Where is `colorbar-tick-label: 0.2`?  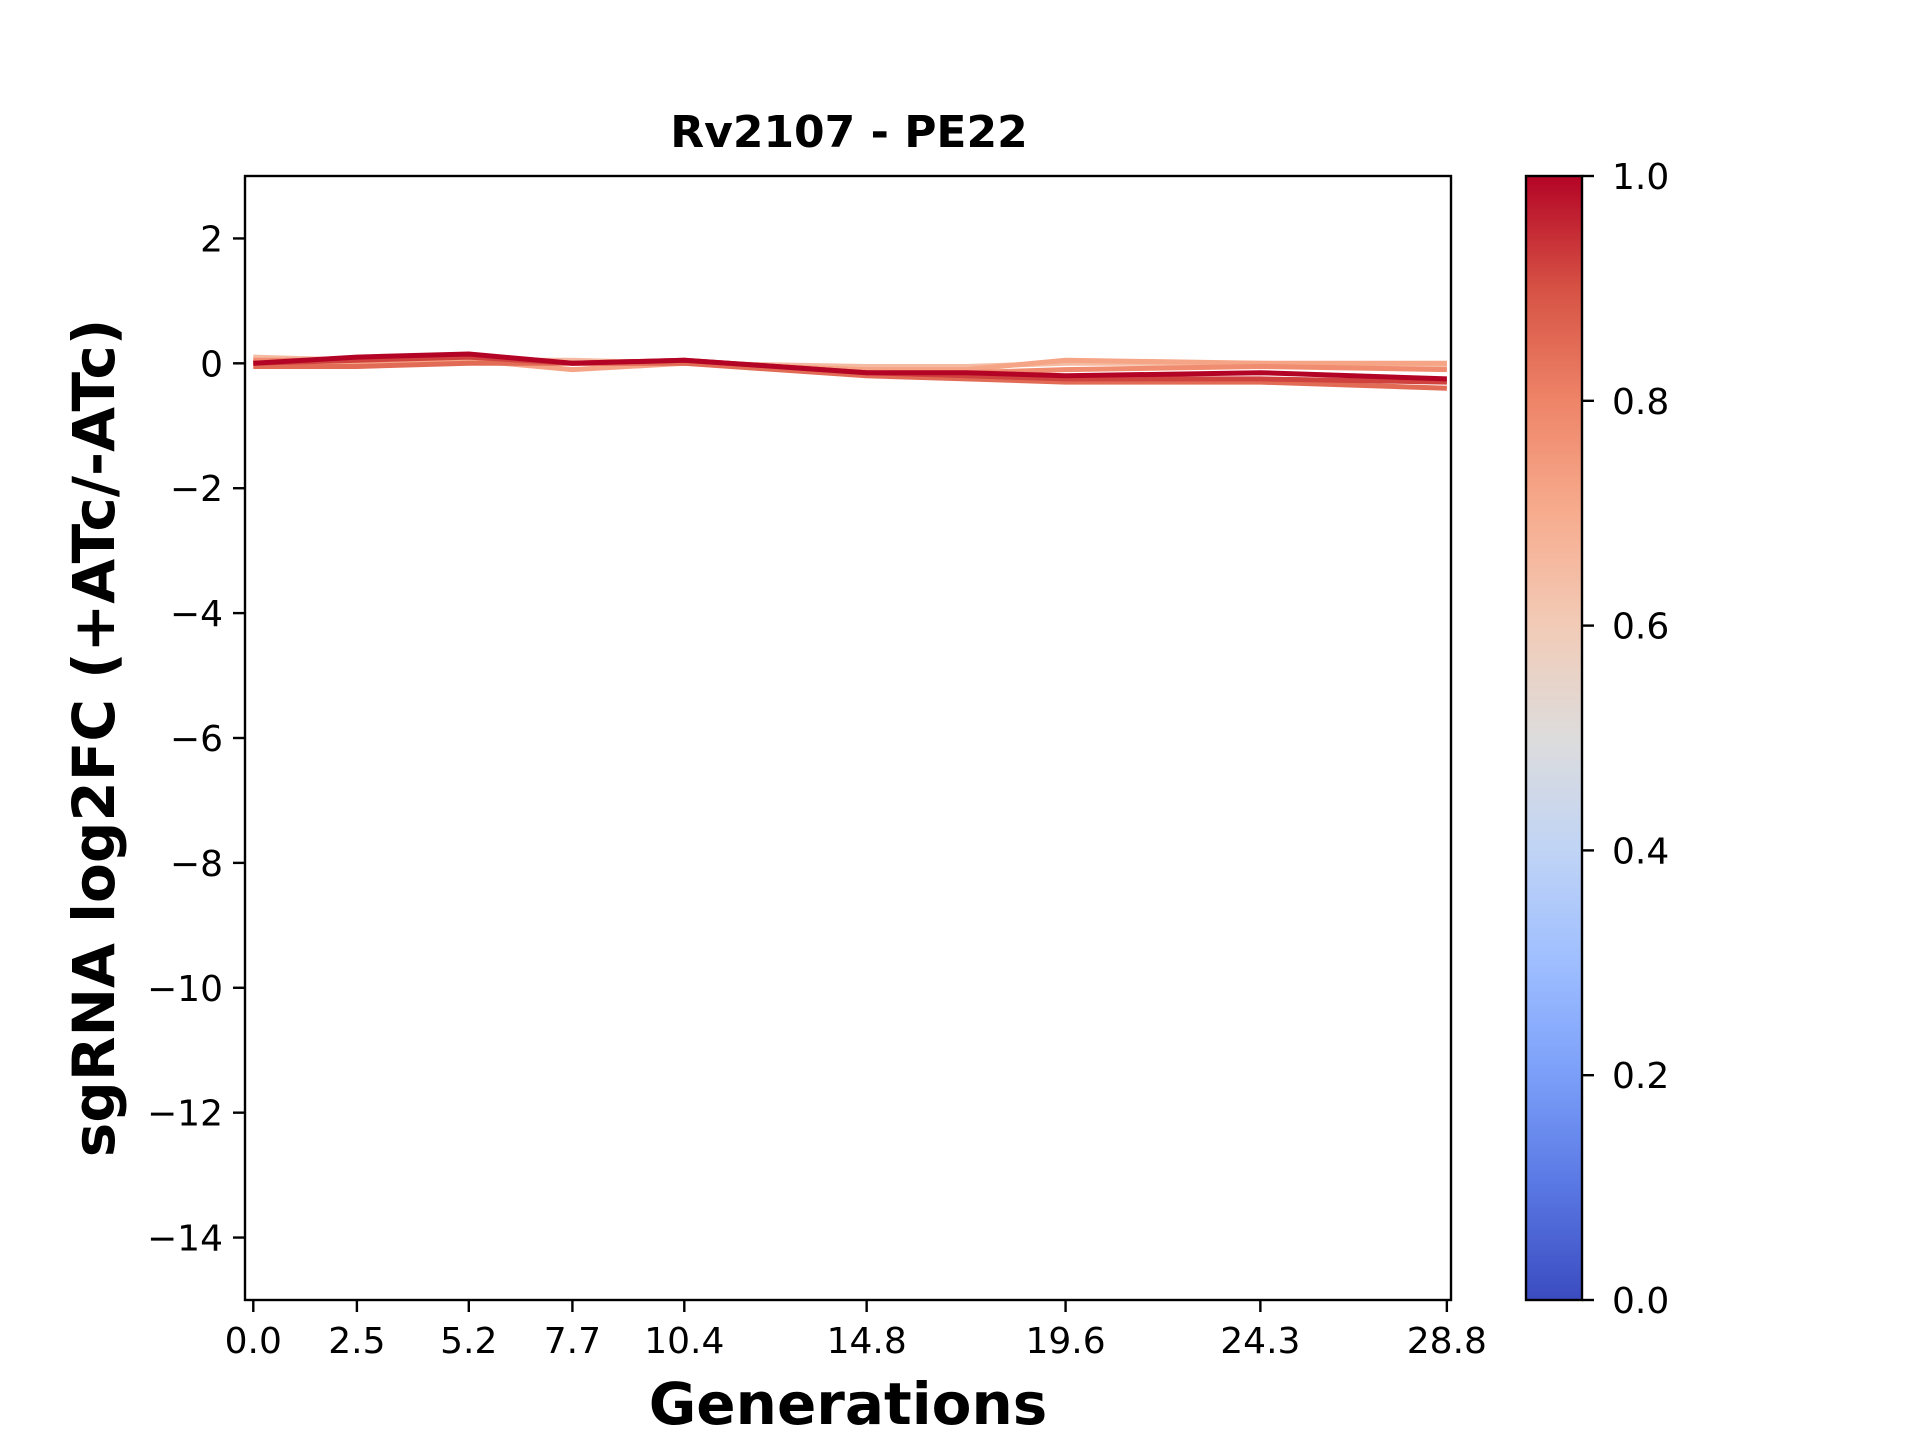 colorbar-tick-label: 0.2 is located at coordinates (1640, 1076).